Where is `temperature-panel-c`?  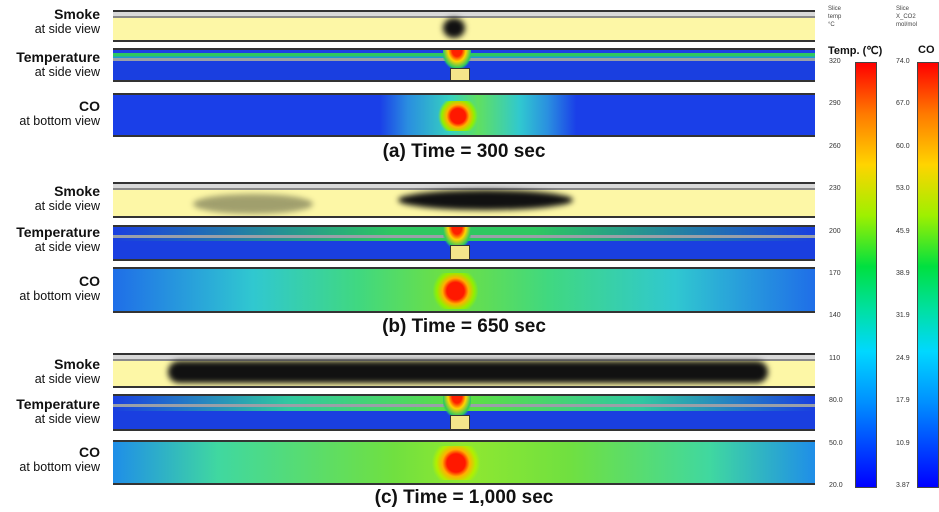
temperature-panel-c is located at coordinates (464, 412).